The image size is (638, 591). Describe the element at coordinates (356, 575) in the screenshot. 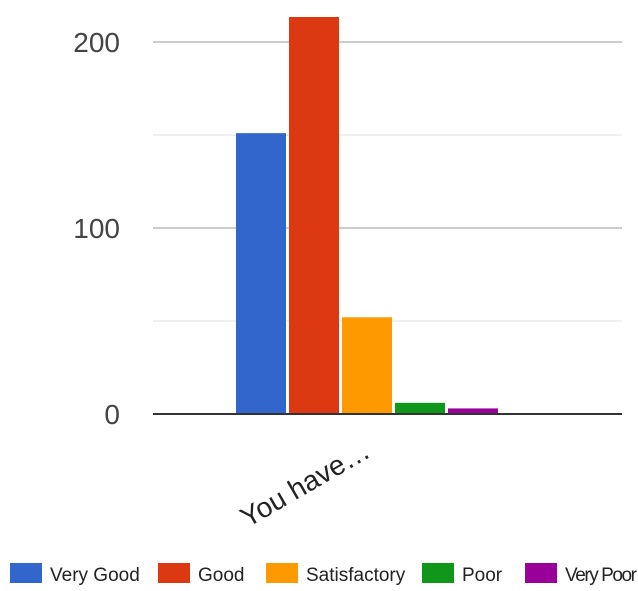

I see `legend-label-satisfactory: Satisfactory` at that location.